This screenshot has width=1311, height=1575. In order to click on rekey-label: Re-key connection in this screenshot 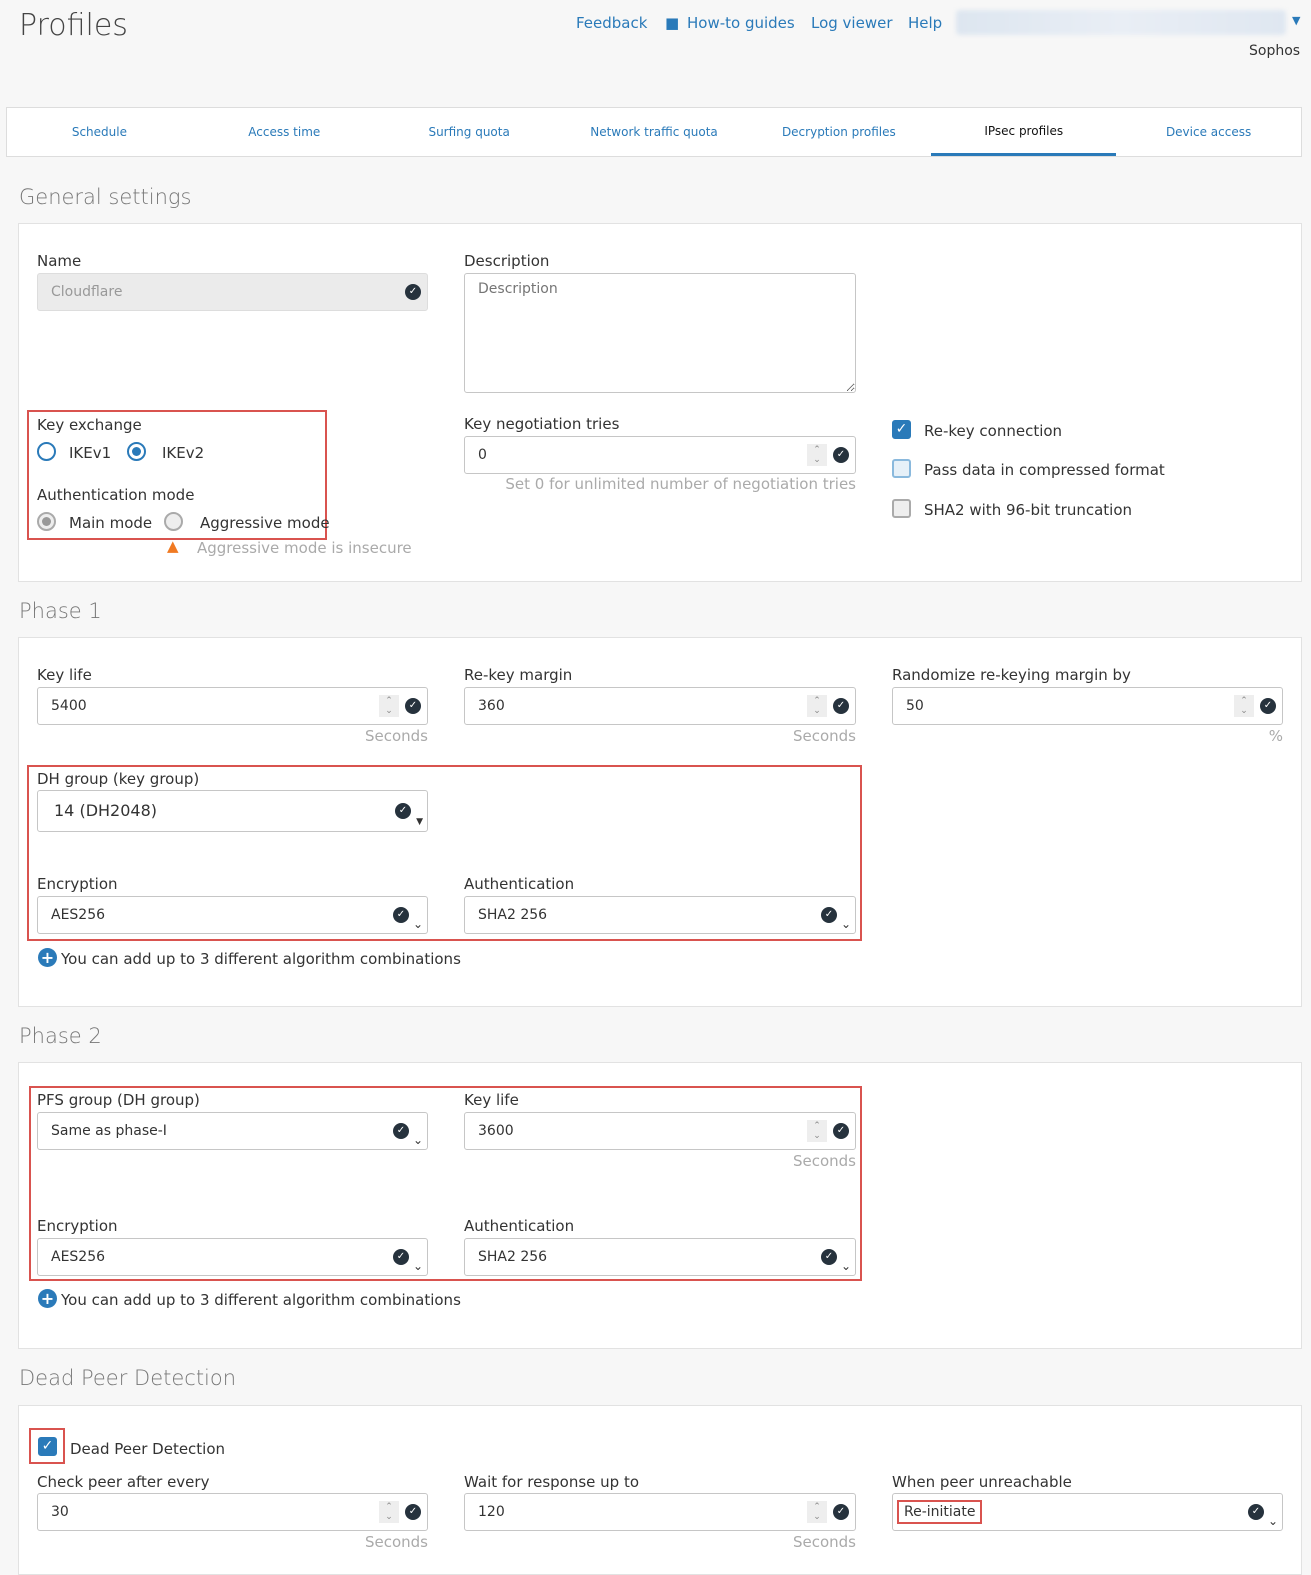, I will do `click(993, 431)`.